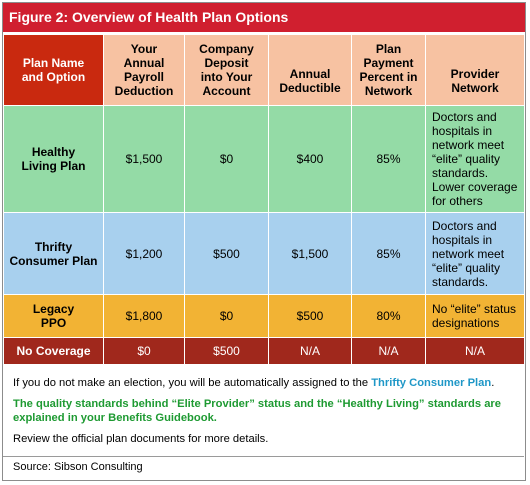 Image resolution: width=530 pixels, height=485 pixels. What do you see at coordinates (388, 77) in the screenshot?
I see `header-line: Percent in` at bounding box center [388, 77].